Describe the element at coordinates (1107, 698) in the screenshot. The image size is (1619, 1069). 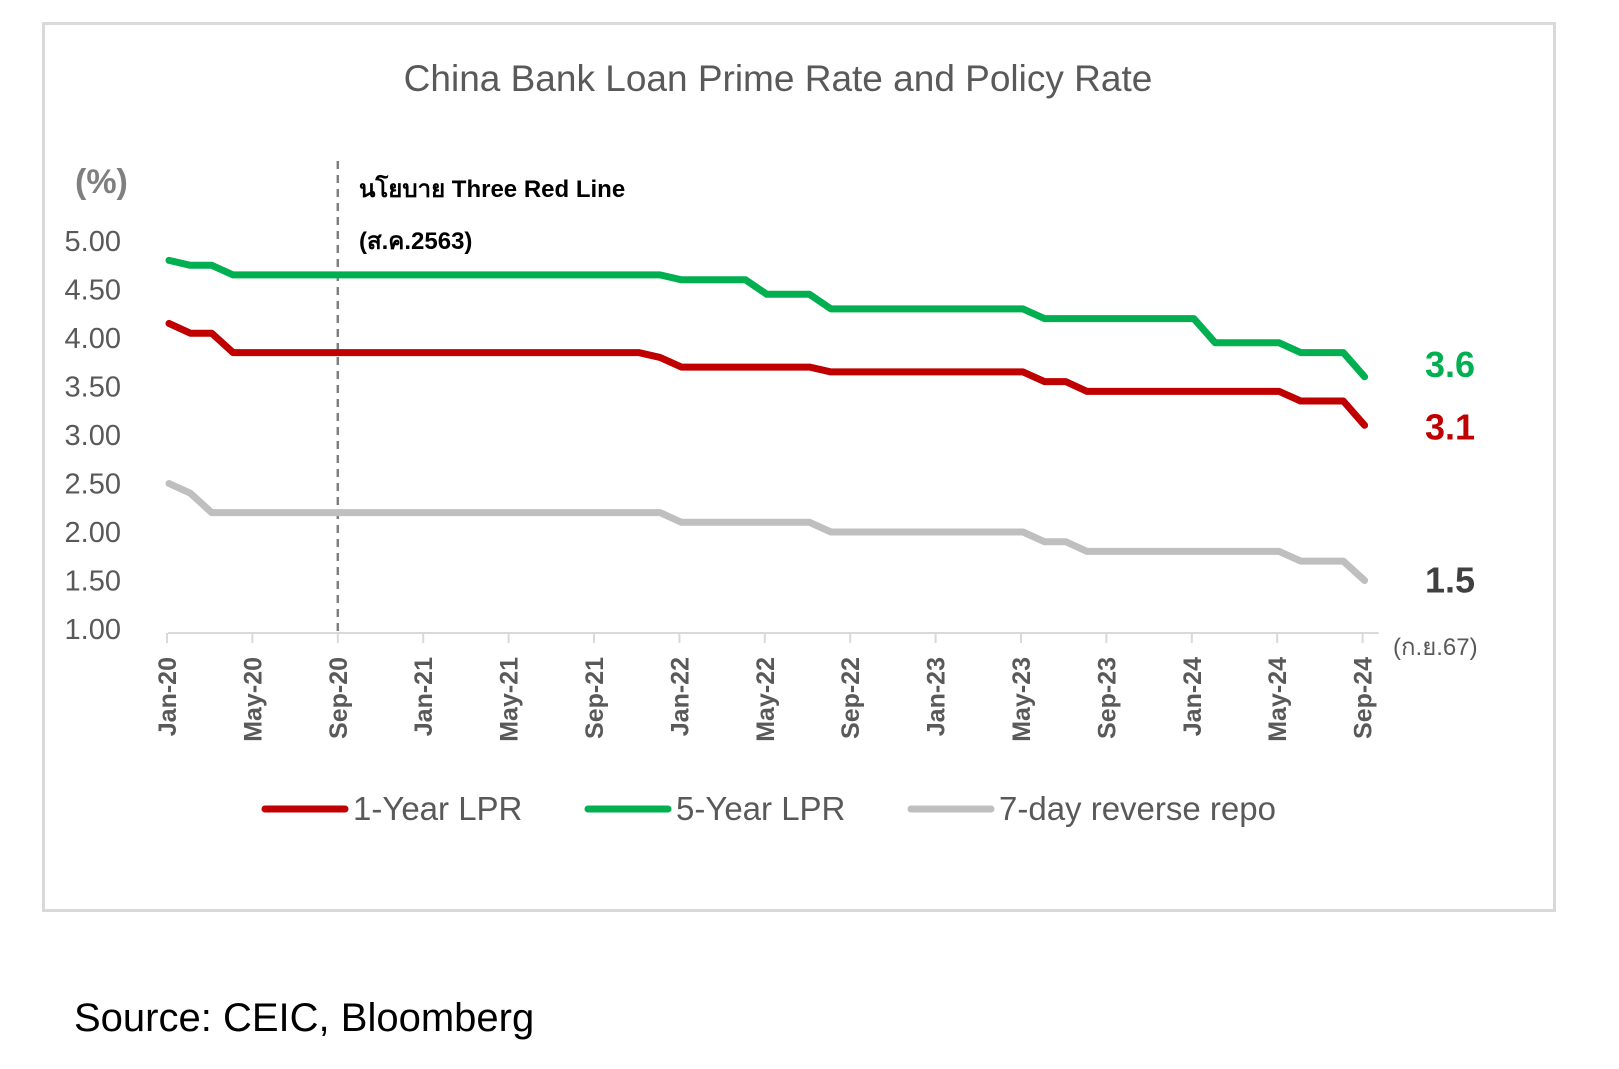
I see `x-tick-label: Sep-23` at that location.